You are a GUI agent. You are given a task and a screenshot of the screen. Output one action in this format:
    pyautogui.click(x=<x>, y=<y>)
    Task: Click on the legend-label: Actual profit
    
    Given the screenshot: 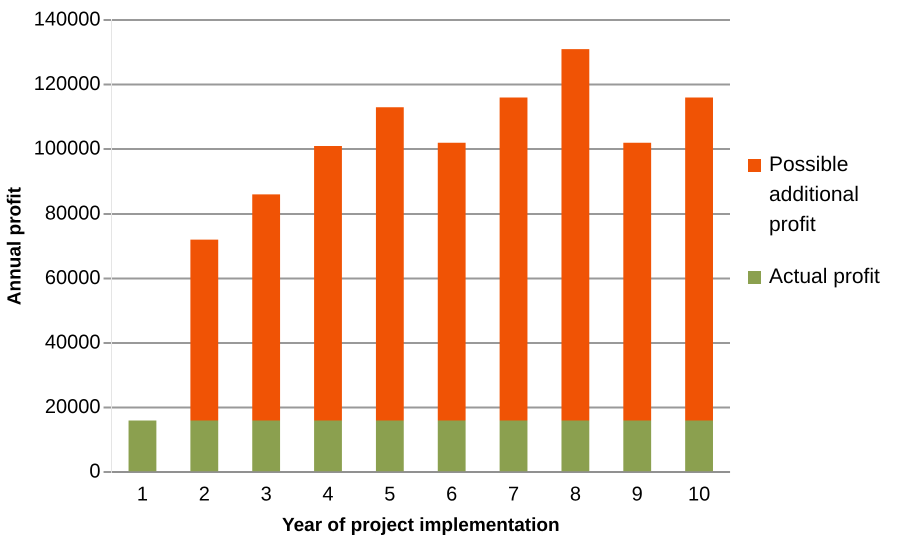 What is the action you would take?
    pyautogui.click(x=824, y=277)
    